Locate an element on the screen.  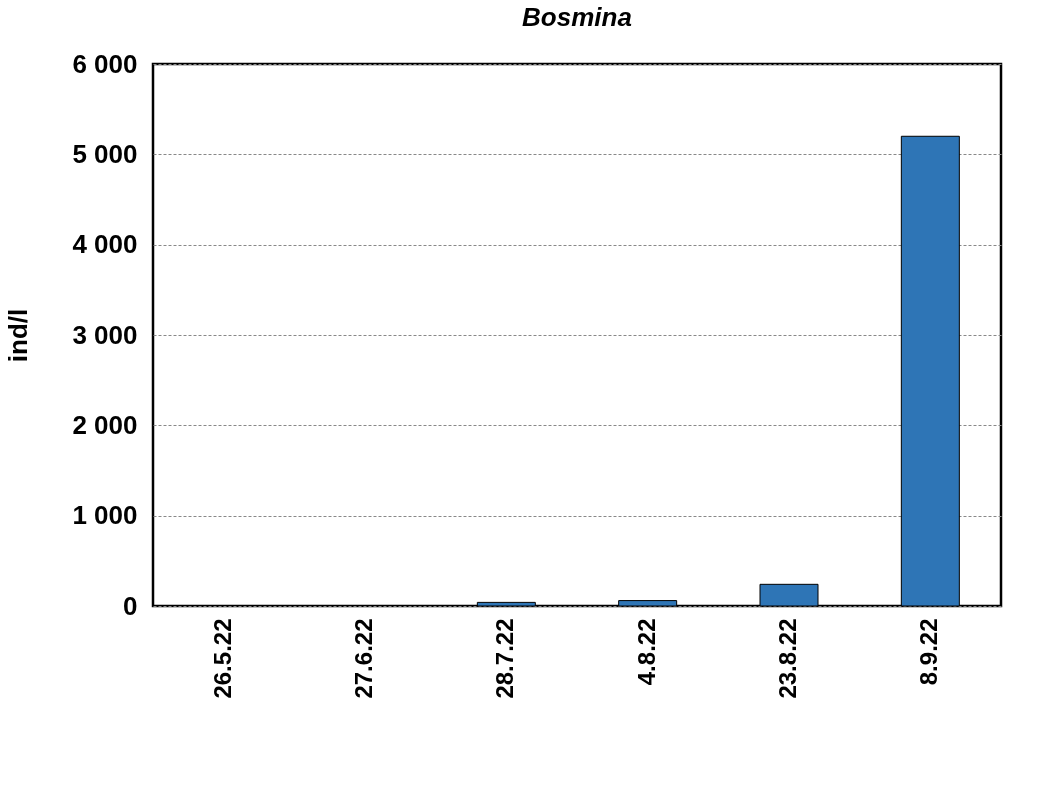
y-tick-label: 3 000 is located at coordinates (105, 334).